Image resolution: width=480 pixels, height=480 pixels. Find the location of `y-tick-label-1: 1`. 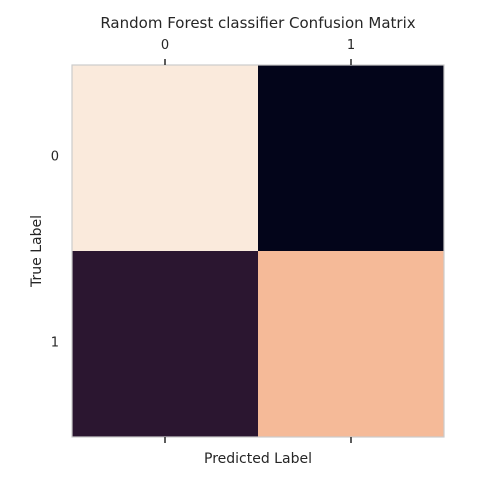

y-tick-label-1: 1 is located at coordinates (55, 343).